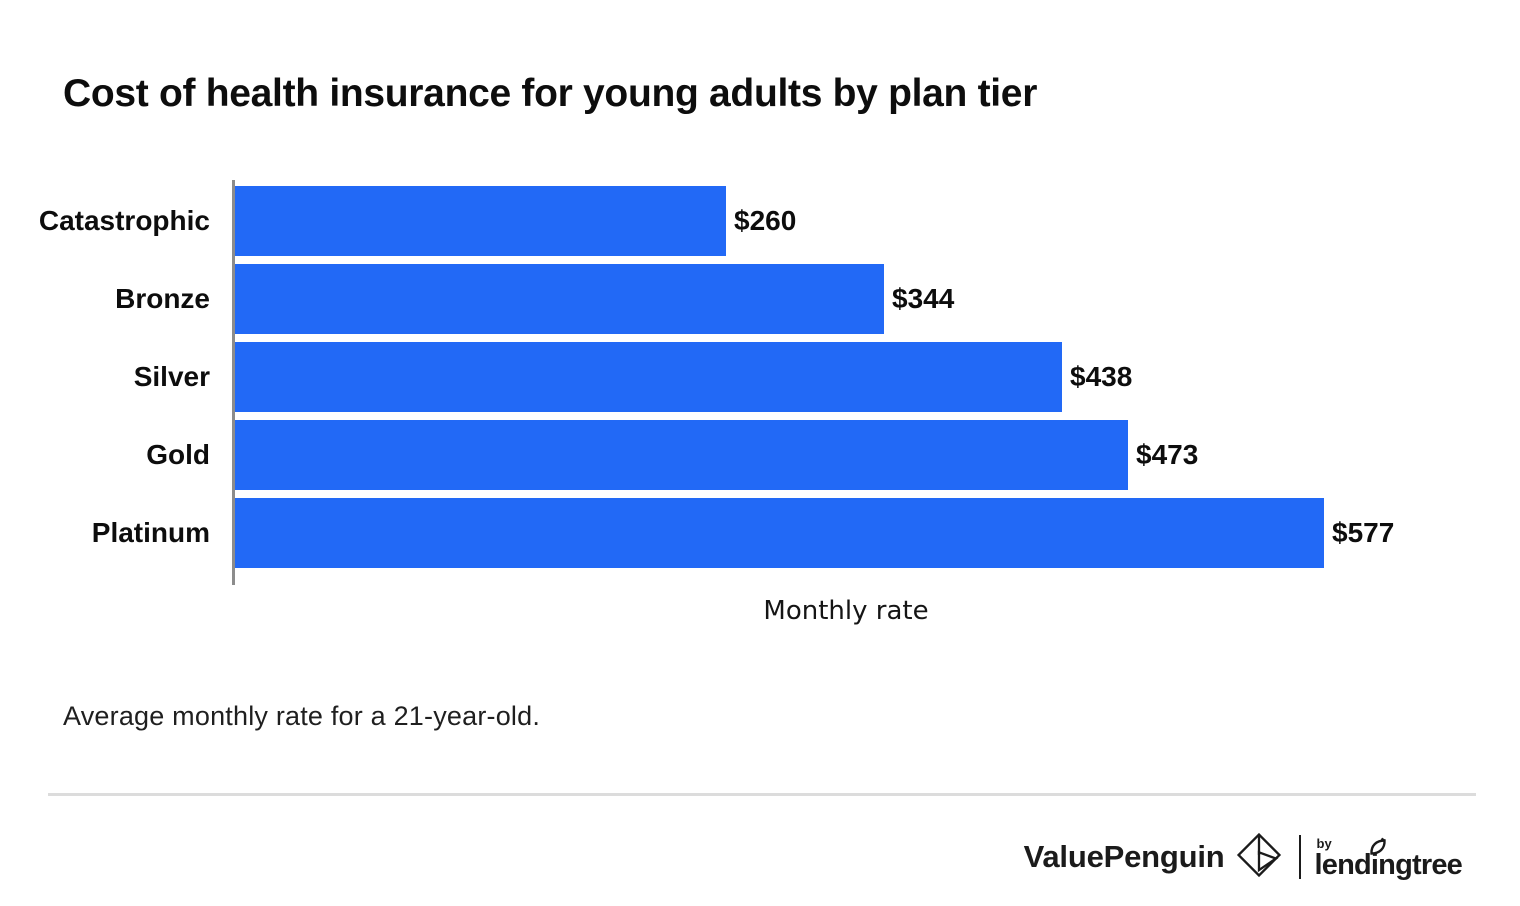 This screenshot has width=1520, height=906. I want to click on category-label-silver: Silver, so click(171, 376).